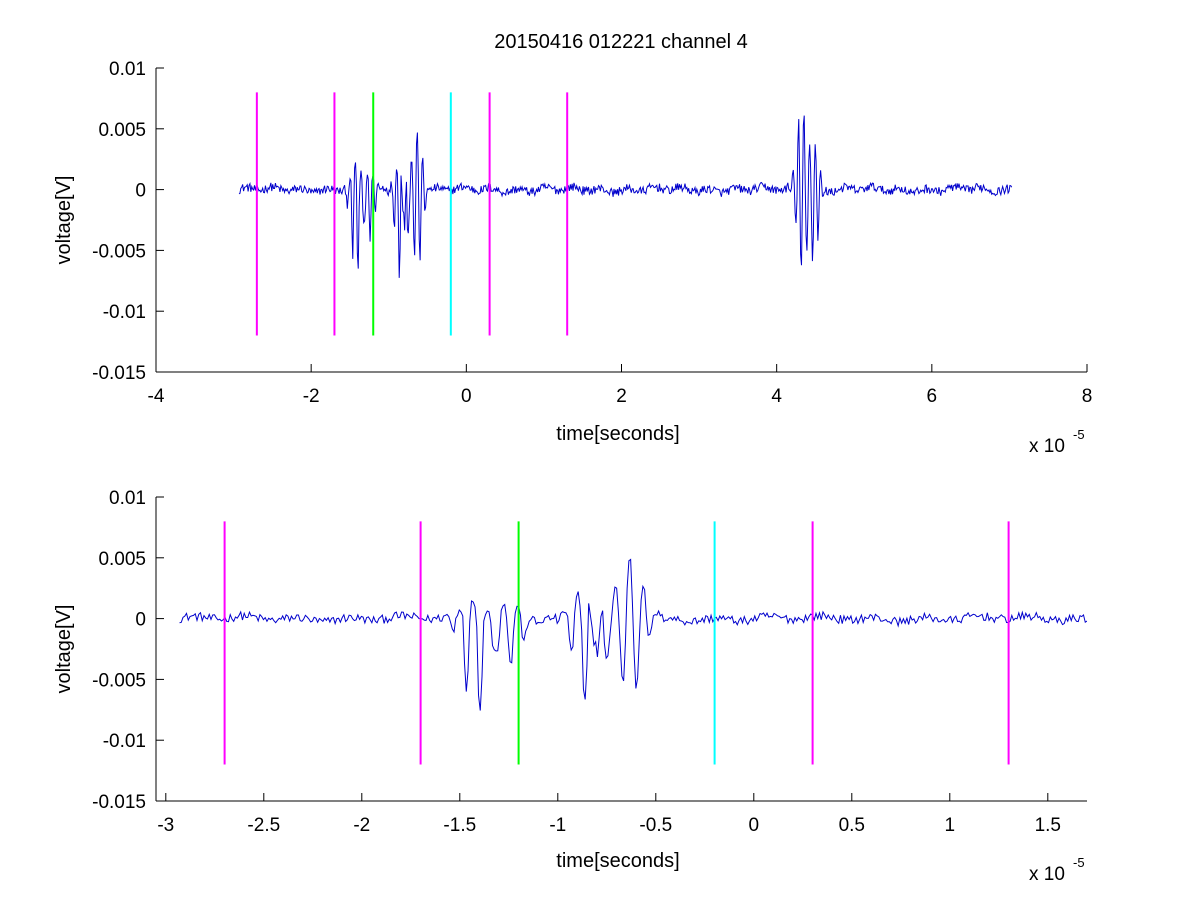  Describe the element at coordinates (754, 825) in the screenshot. I see `bottom-x-tick-label-6: 0` at that location.